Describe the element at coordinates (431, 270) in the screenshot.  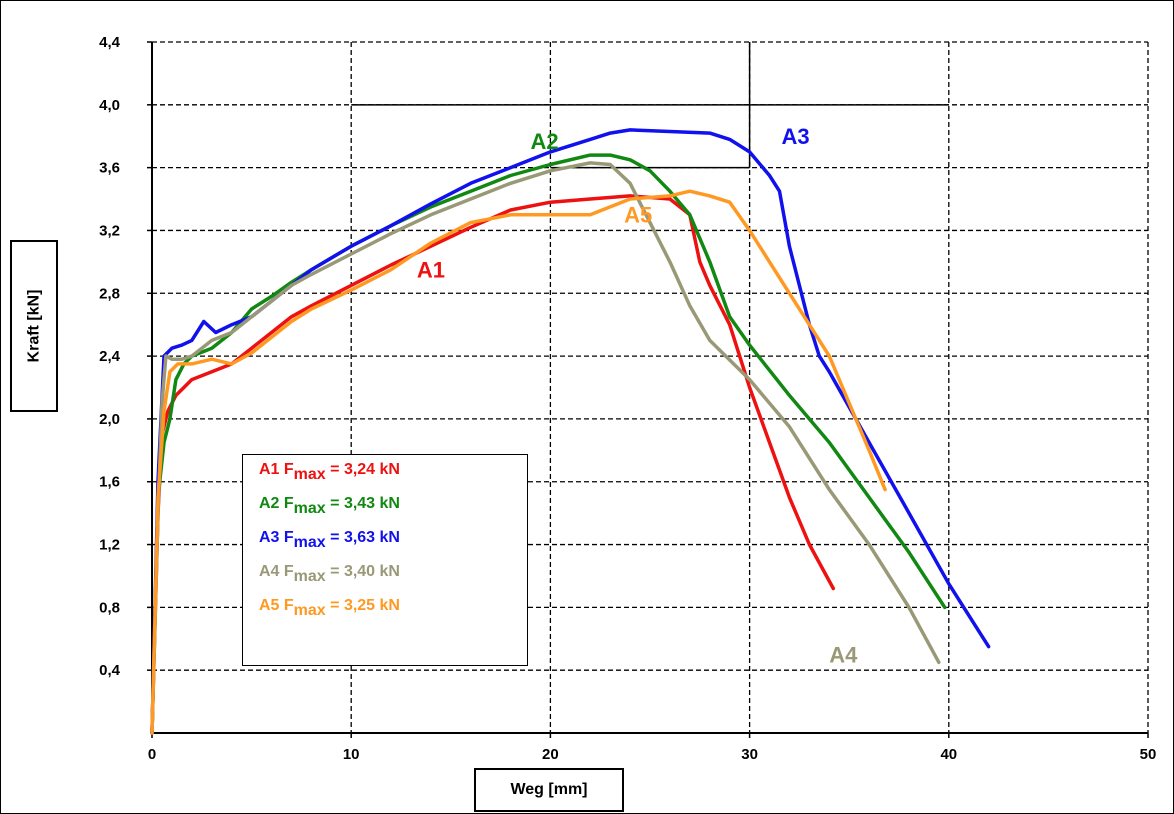
I see `series-label-a1: A1` at that location.